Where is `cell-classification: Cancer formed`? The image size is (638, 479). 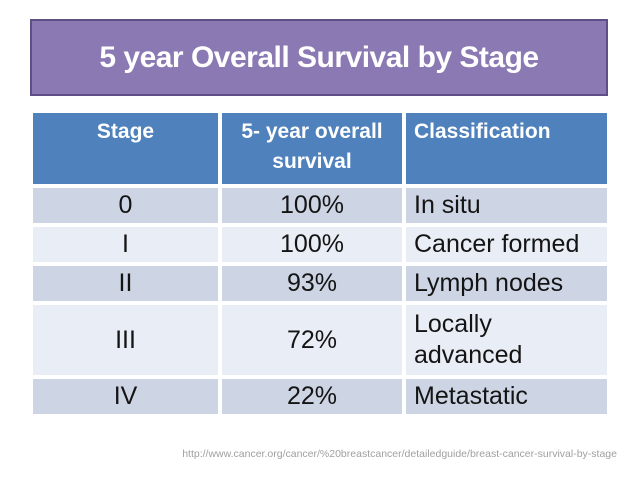
cell-classification: Cancer formed is located at coordinates (506, 244).